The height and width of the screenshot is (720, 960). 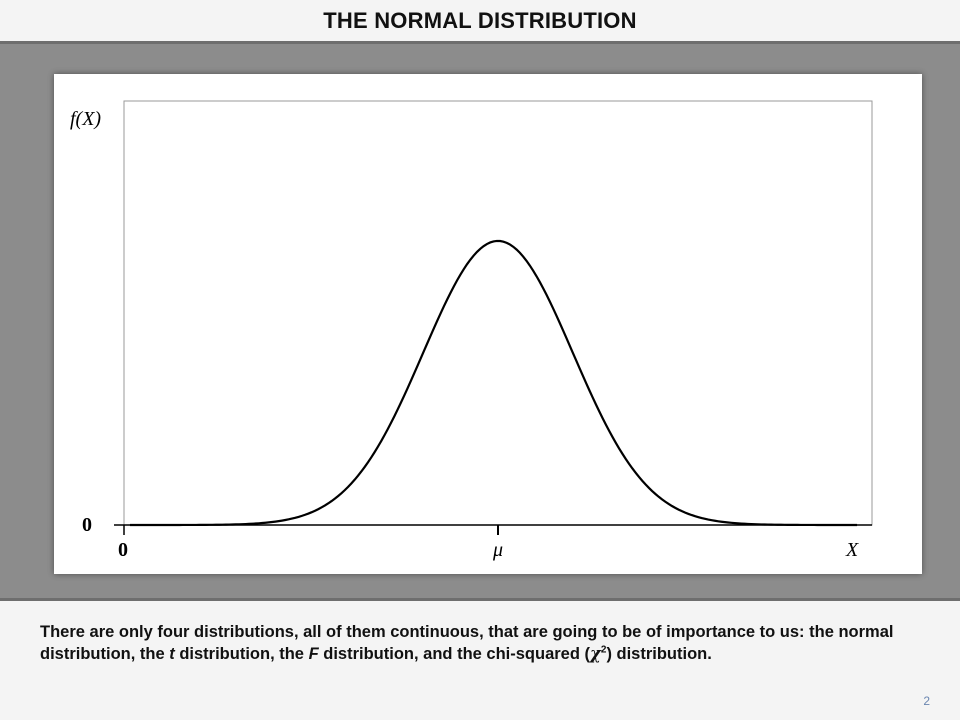 What do you see at coordinates (595, 653) in the screenshot?
I see `chi-symbol: χ` at bounding box center [595, 653].